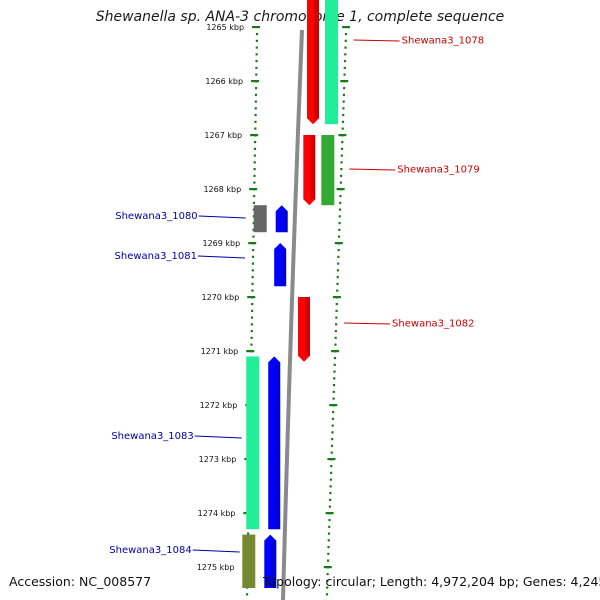 This screenshot has width=600, height=600. Describe the element at coordinates (443, 41) in the screenshot. I see `gene-label: Shewana3_1078` at that location.